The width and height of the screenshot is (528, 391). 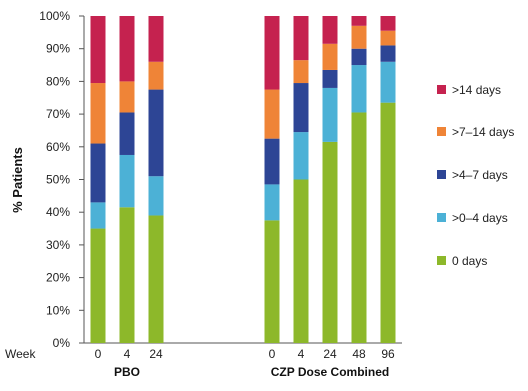 I want to click on y-tick-label: 100%, so click(x=54, y=16).